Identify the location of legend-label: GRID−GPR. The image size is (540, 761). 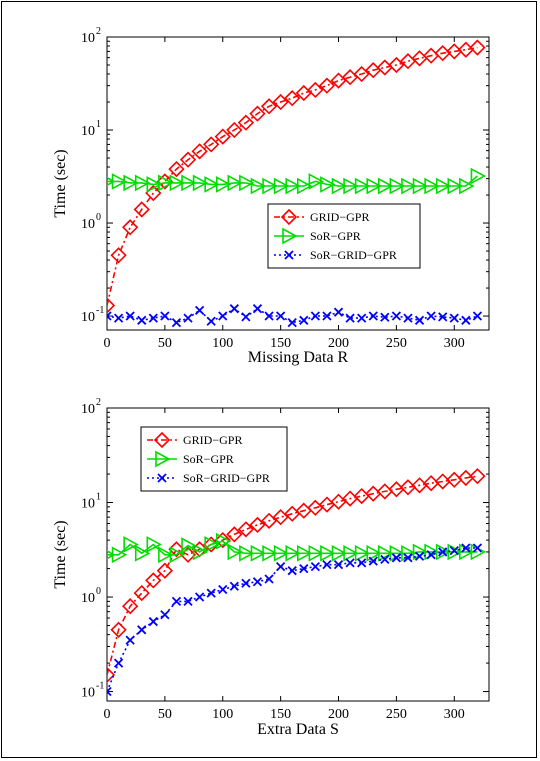
(339, 217).